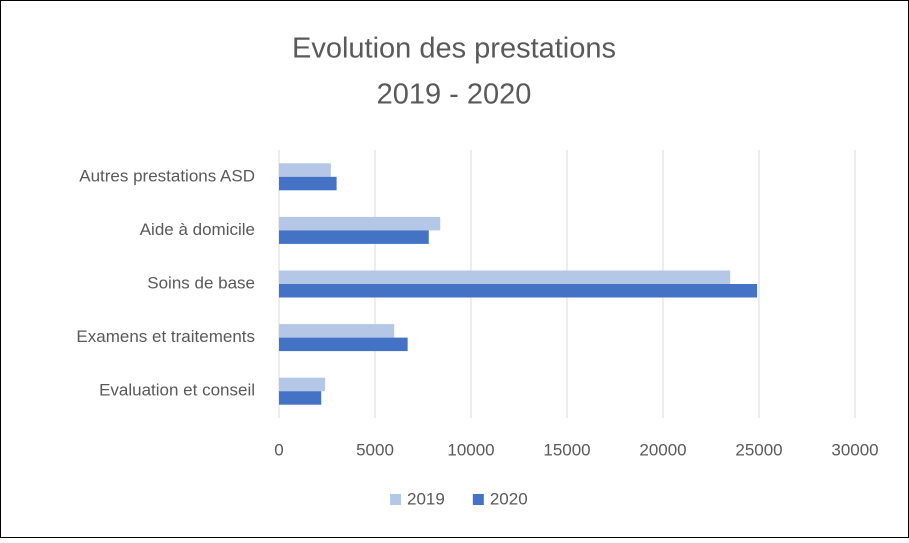 The height and width of the screenshot is (543, 909). Describe the element at coordinates (454, 49) in the screenshot. I see `chart-title: Evolution des prestations` at that location.